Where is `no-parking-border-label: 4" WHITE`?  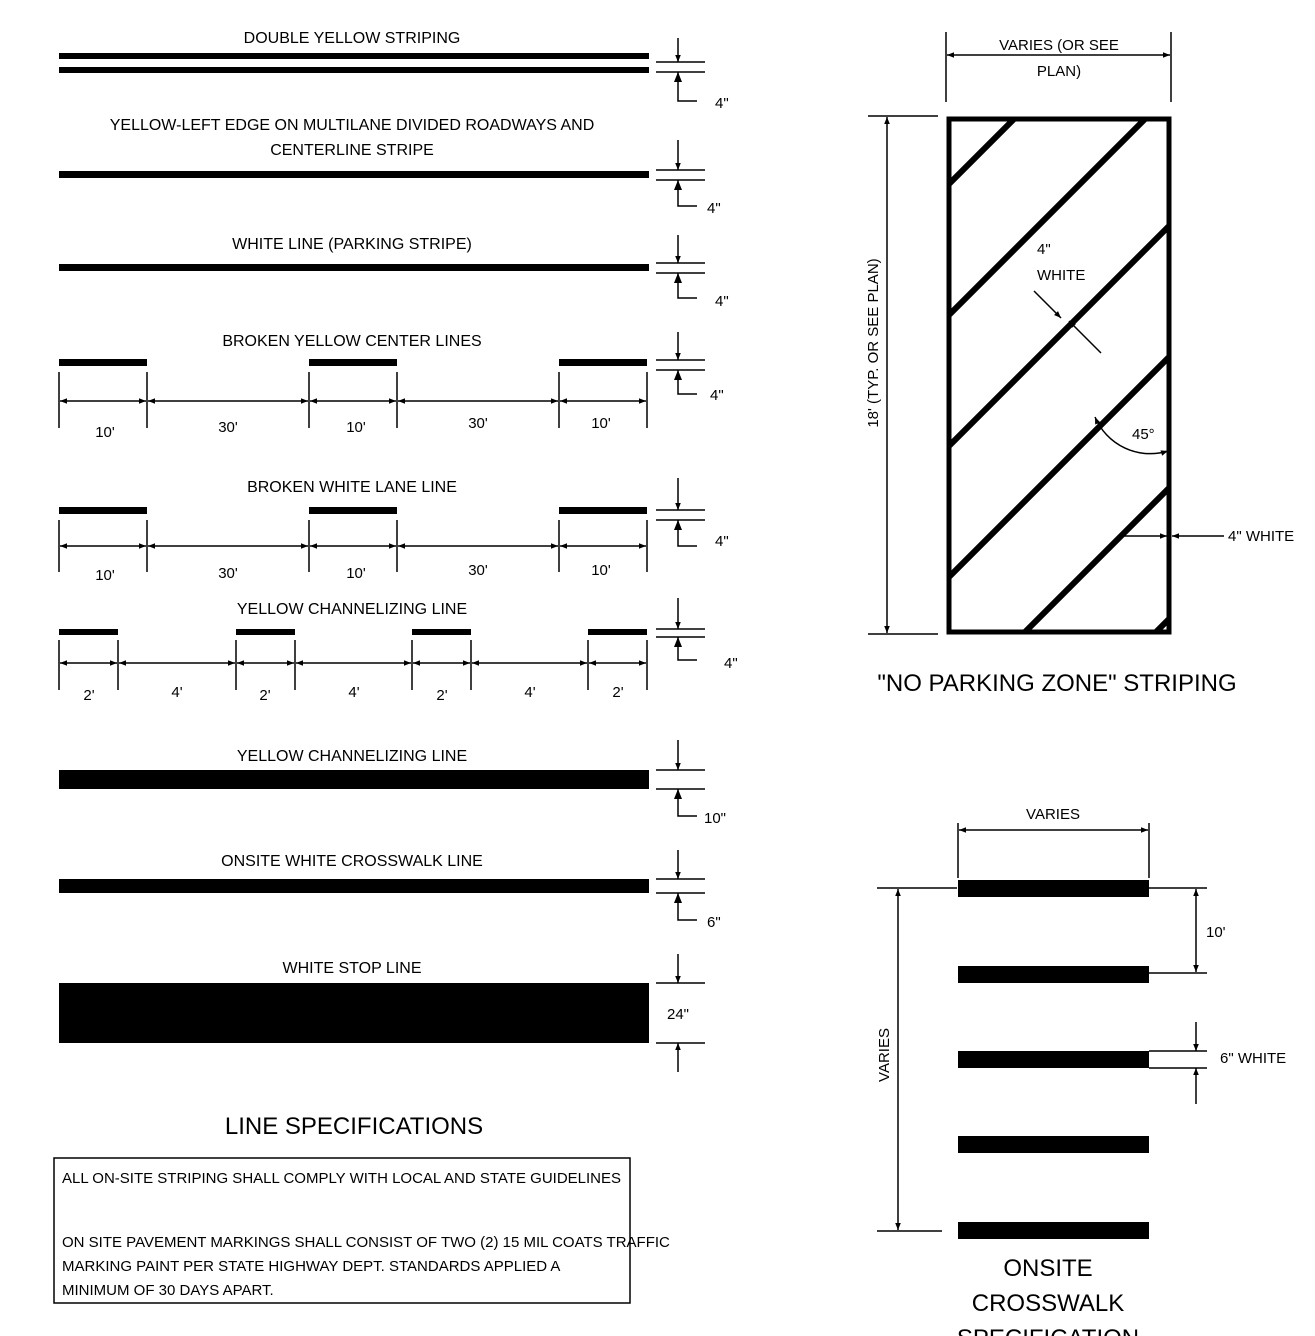 no-parking-border-label: 4" WHITE is located at coordinates (1261, 536).